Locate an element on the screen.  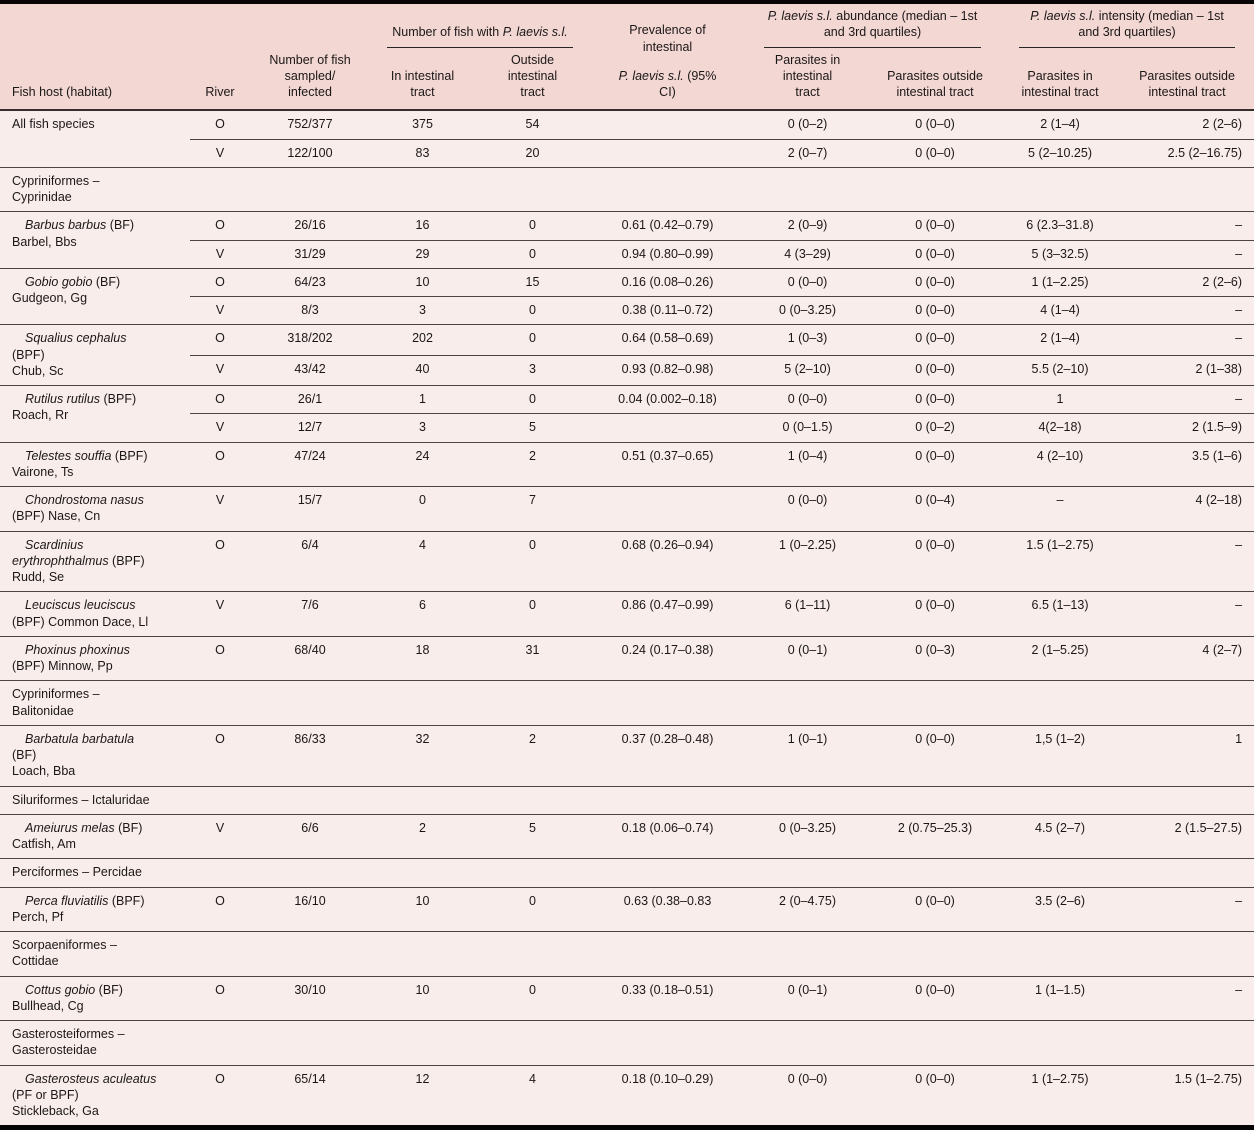
fish-host-text: (BF) is located at coordinates (106, 281).